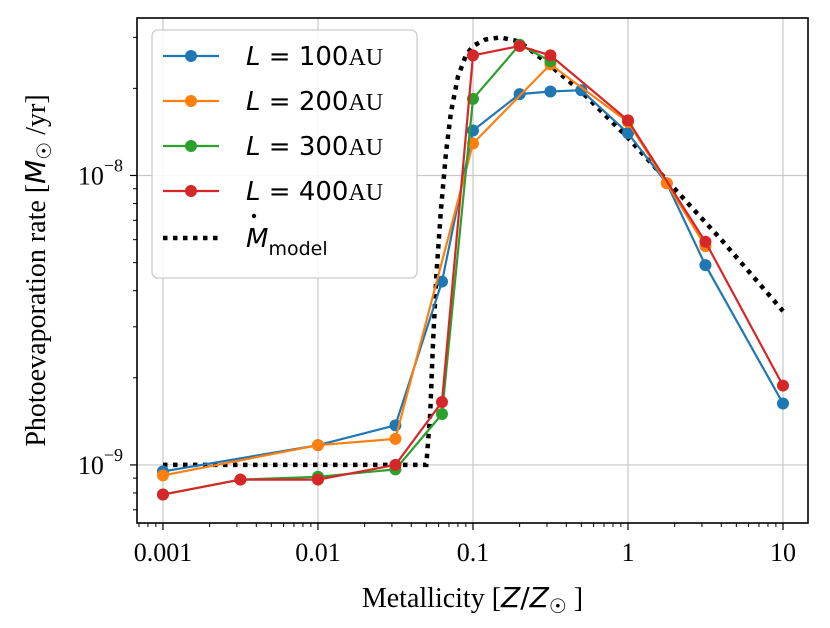 This screenshot has width=830, height=628. I want to click on x-axis-label: Metallicity [Z/Z☉ ], so click(472, 599).